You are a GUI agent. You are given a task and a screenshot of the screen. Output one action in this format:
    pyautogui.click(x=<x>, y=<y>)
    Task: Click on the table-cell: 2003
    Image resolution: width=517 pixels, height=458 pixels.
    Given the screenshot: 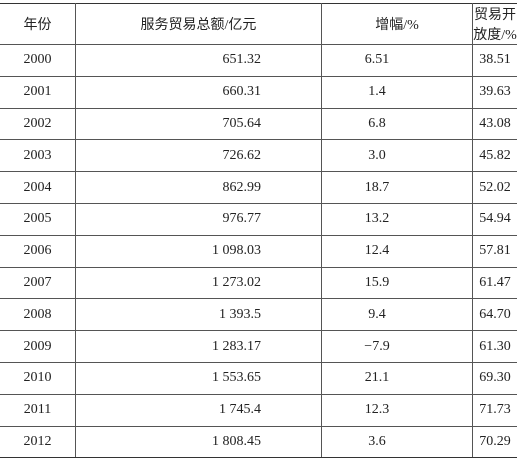 What is the action you would take?
    pyautogui.click(x=38, y=156)
    